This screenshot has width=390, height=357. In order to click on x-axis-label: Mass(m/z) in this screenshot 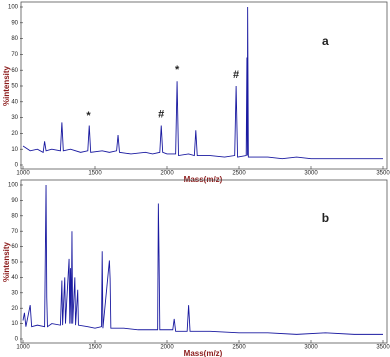, I will do `click(203, 353)`.